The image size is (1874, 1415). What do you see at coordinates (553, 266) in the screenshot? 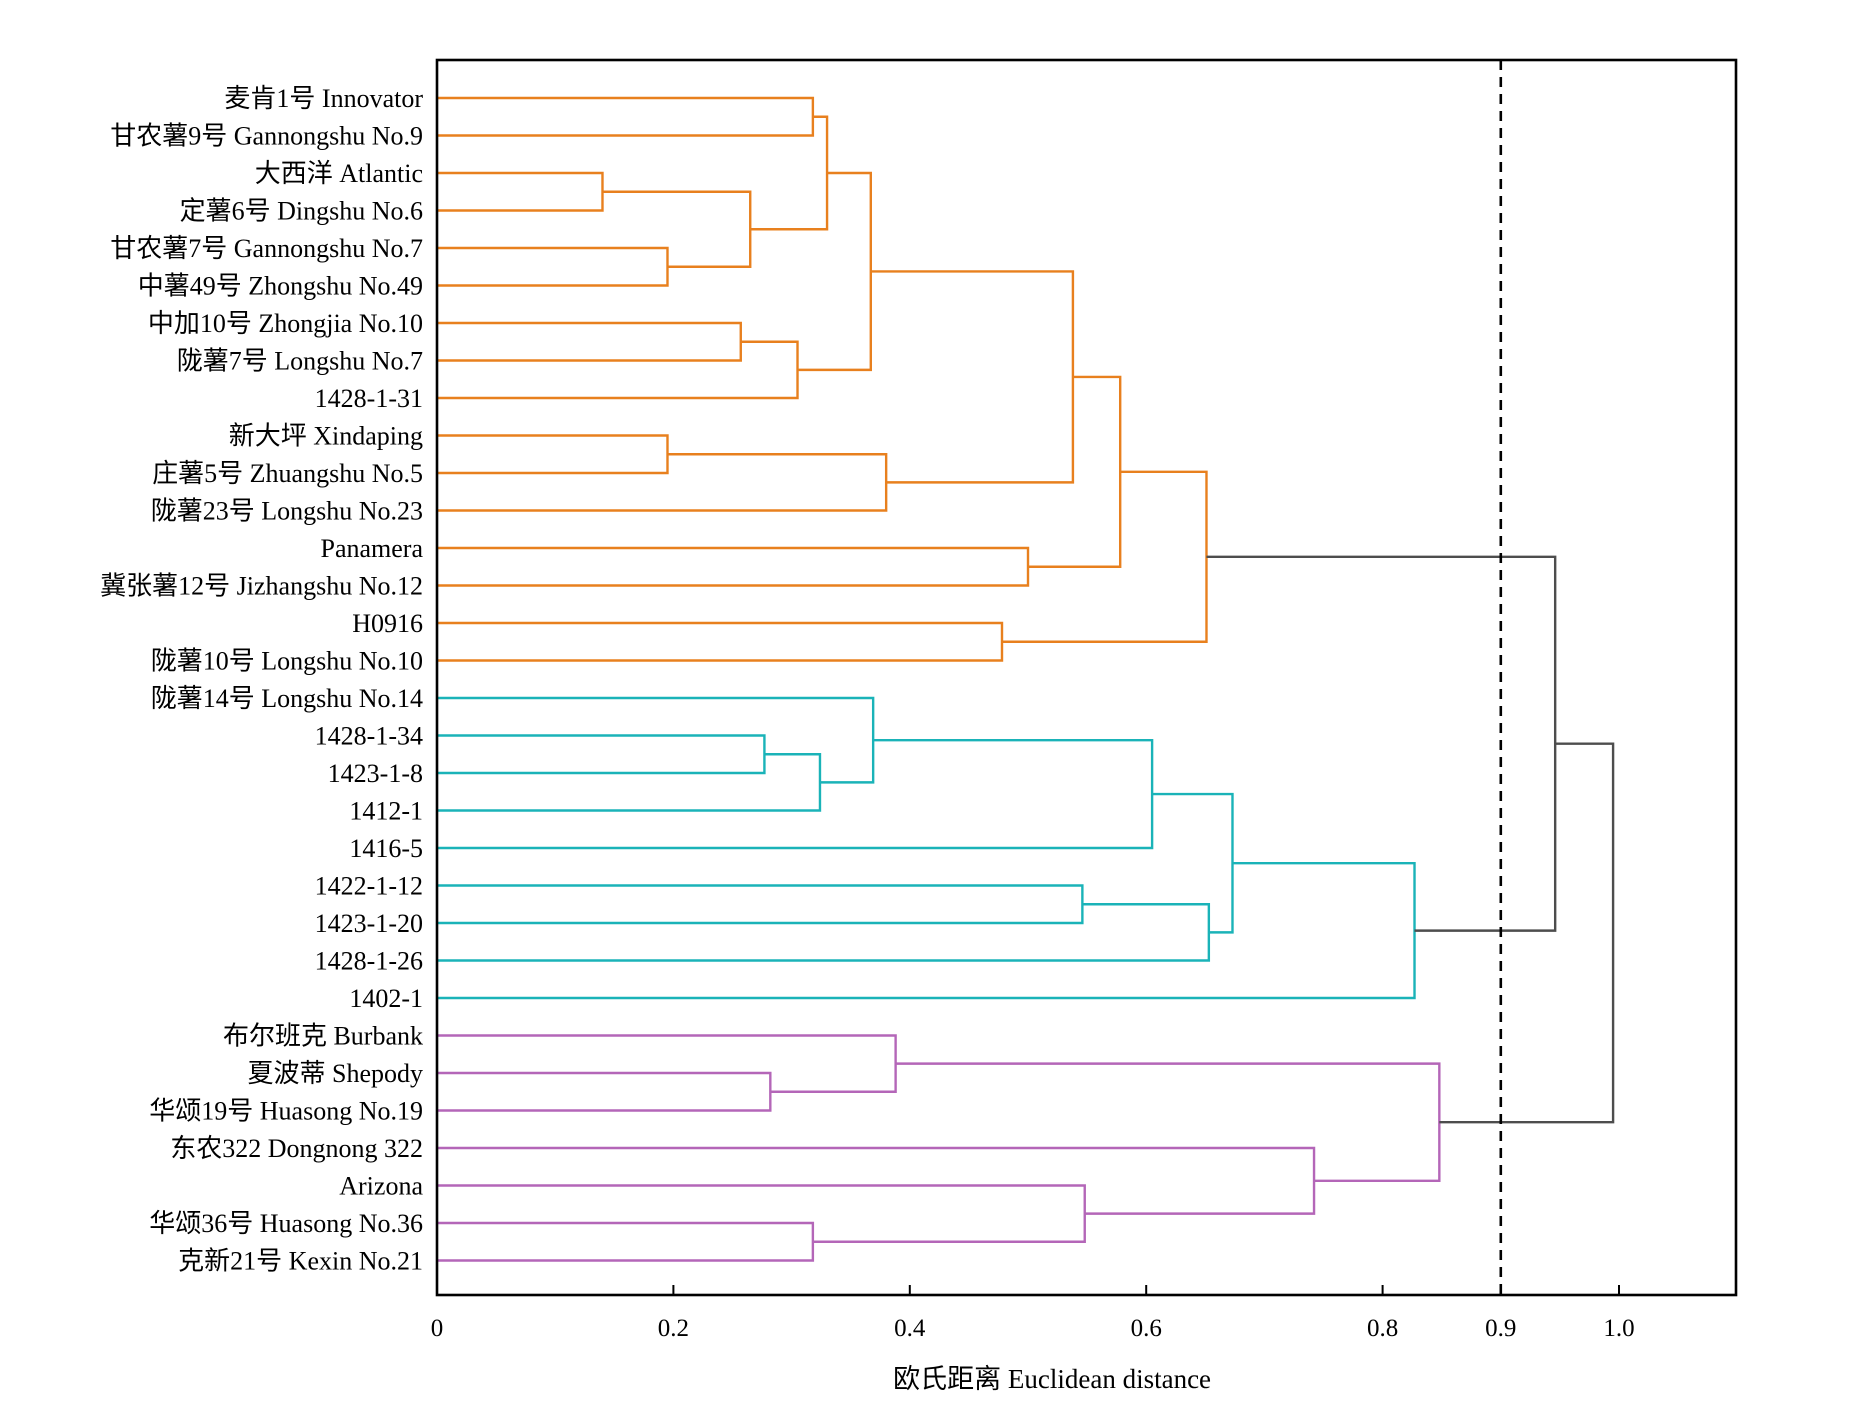
I see `branch-m3` at bounding box center [553, 266].